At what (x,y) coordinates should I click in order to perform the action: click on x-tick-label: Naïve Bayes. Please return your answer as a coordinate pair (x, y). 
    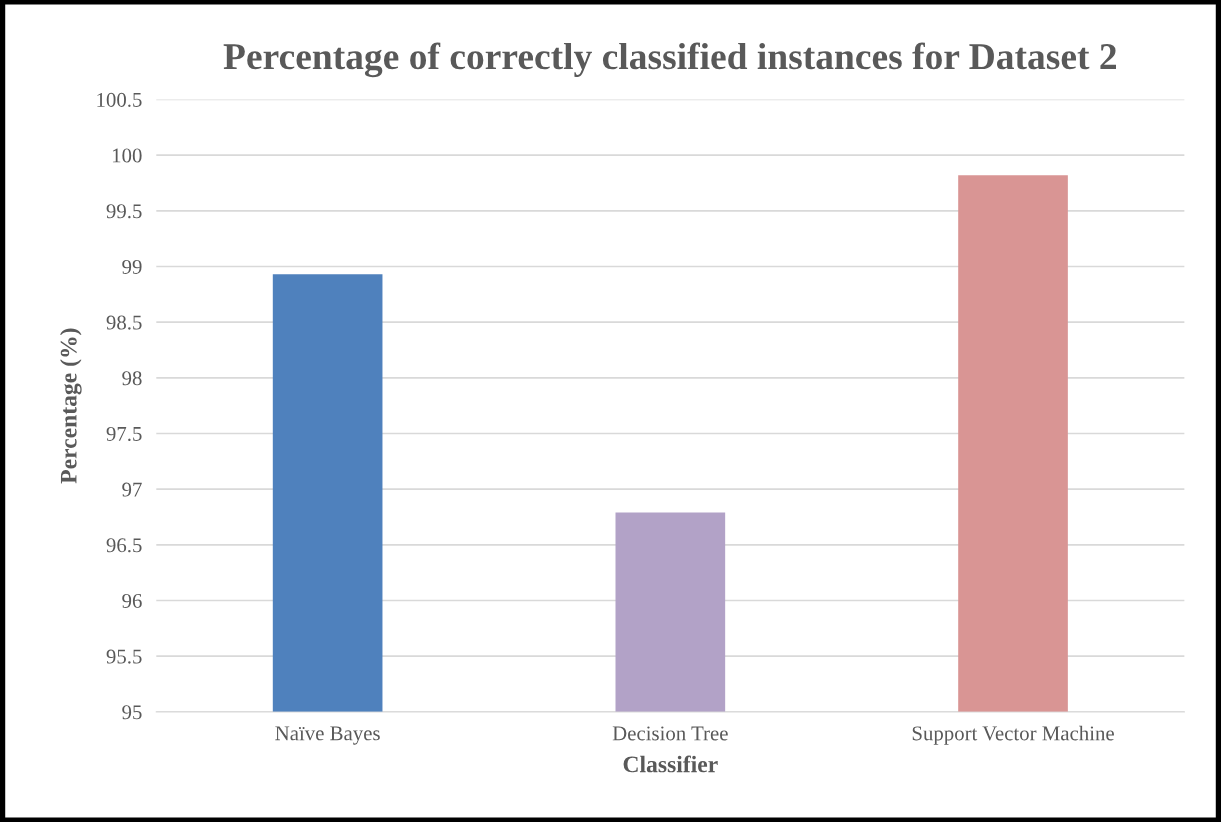
    Looking at the image, I should click on (327, 735).